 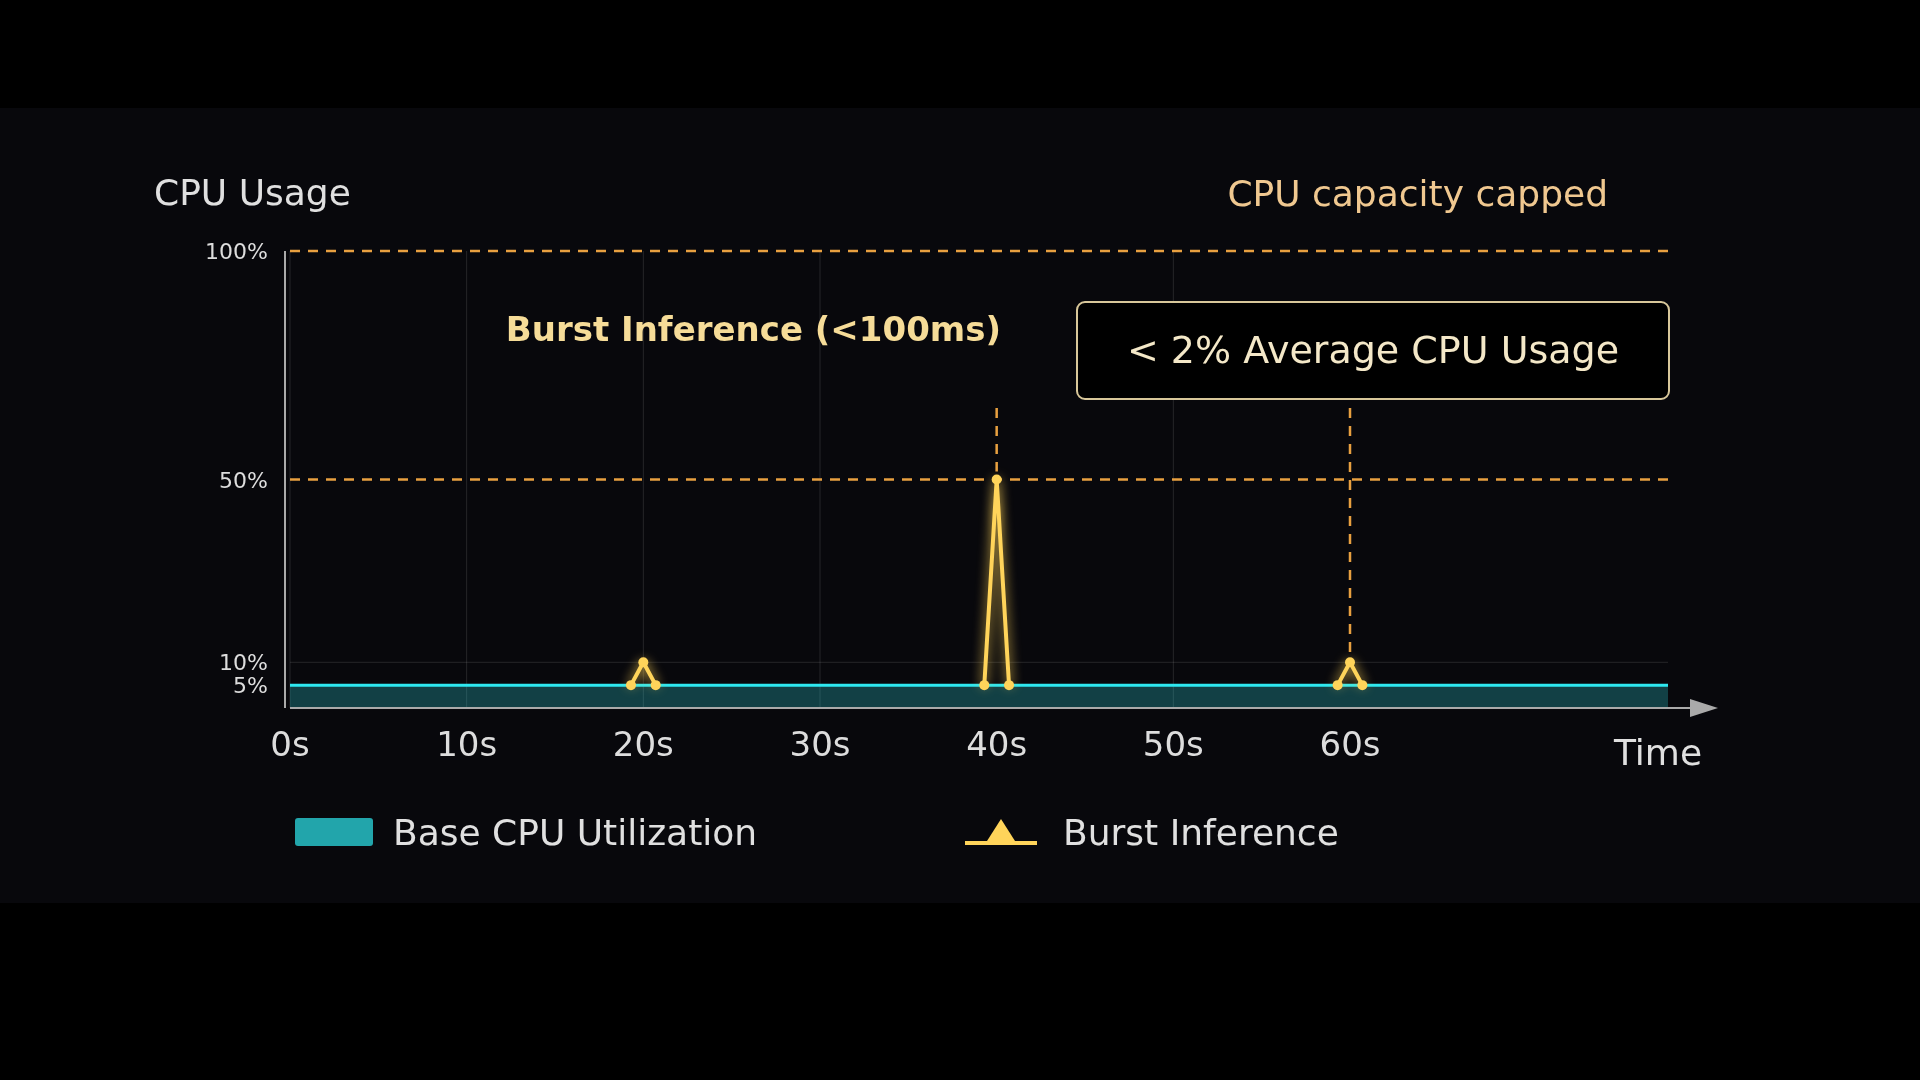 What do you see at coordinates (820, 744) in the screenshot?
I see `x-tick-label: 30s` at bounding box center [820, 744].